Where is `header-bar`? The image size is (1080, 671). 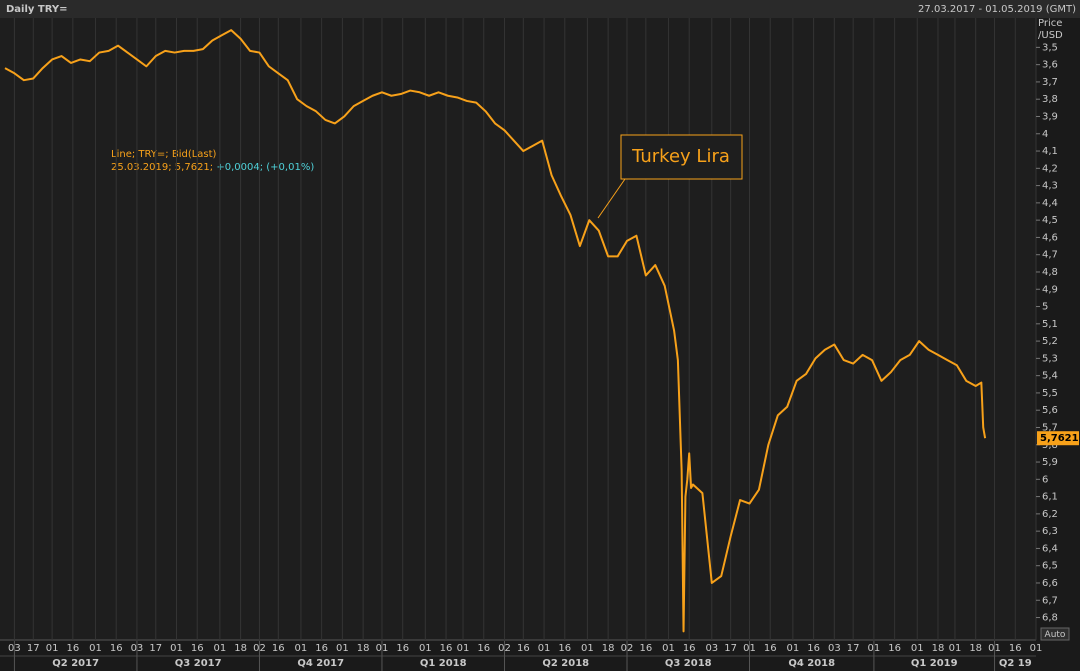
header-bar is located at coordinates (540, 9).